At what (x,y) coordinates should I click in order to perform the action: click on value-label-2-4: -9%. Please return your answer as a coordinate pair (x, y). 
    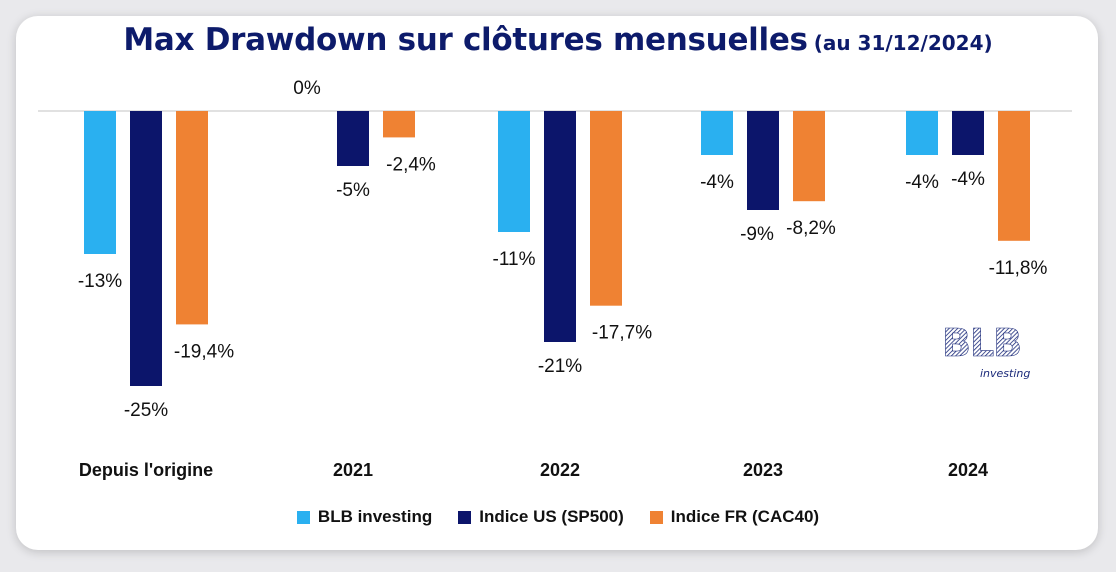
    Looking at the image, I should click on (757, 234).